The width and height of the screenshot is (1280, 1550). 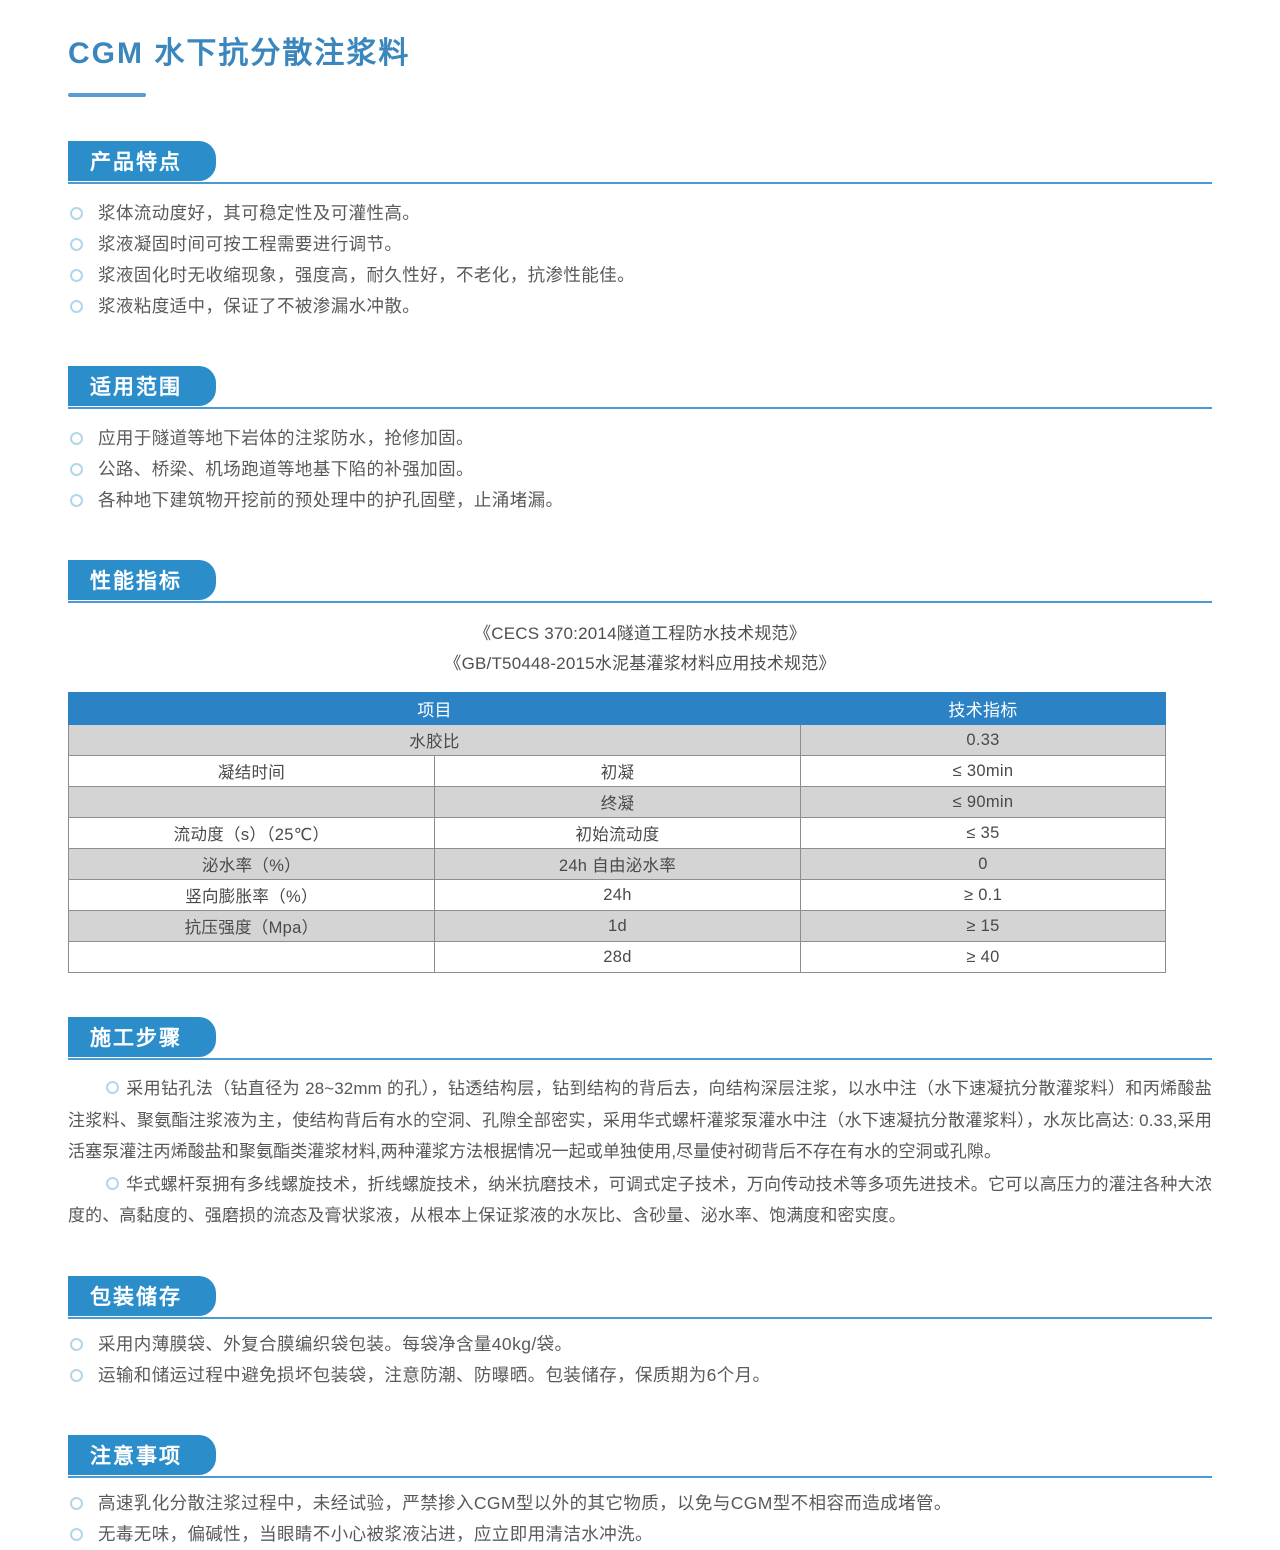 I want to click on cell-spec: ≤ 35, so click(x=983, y=833).